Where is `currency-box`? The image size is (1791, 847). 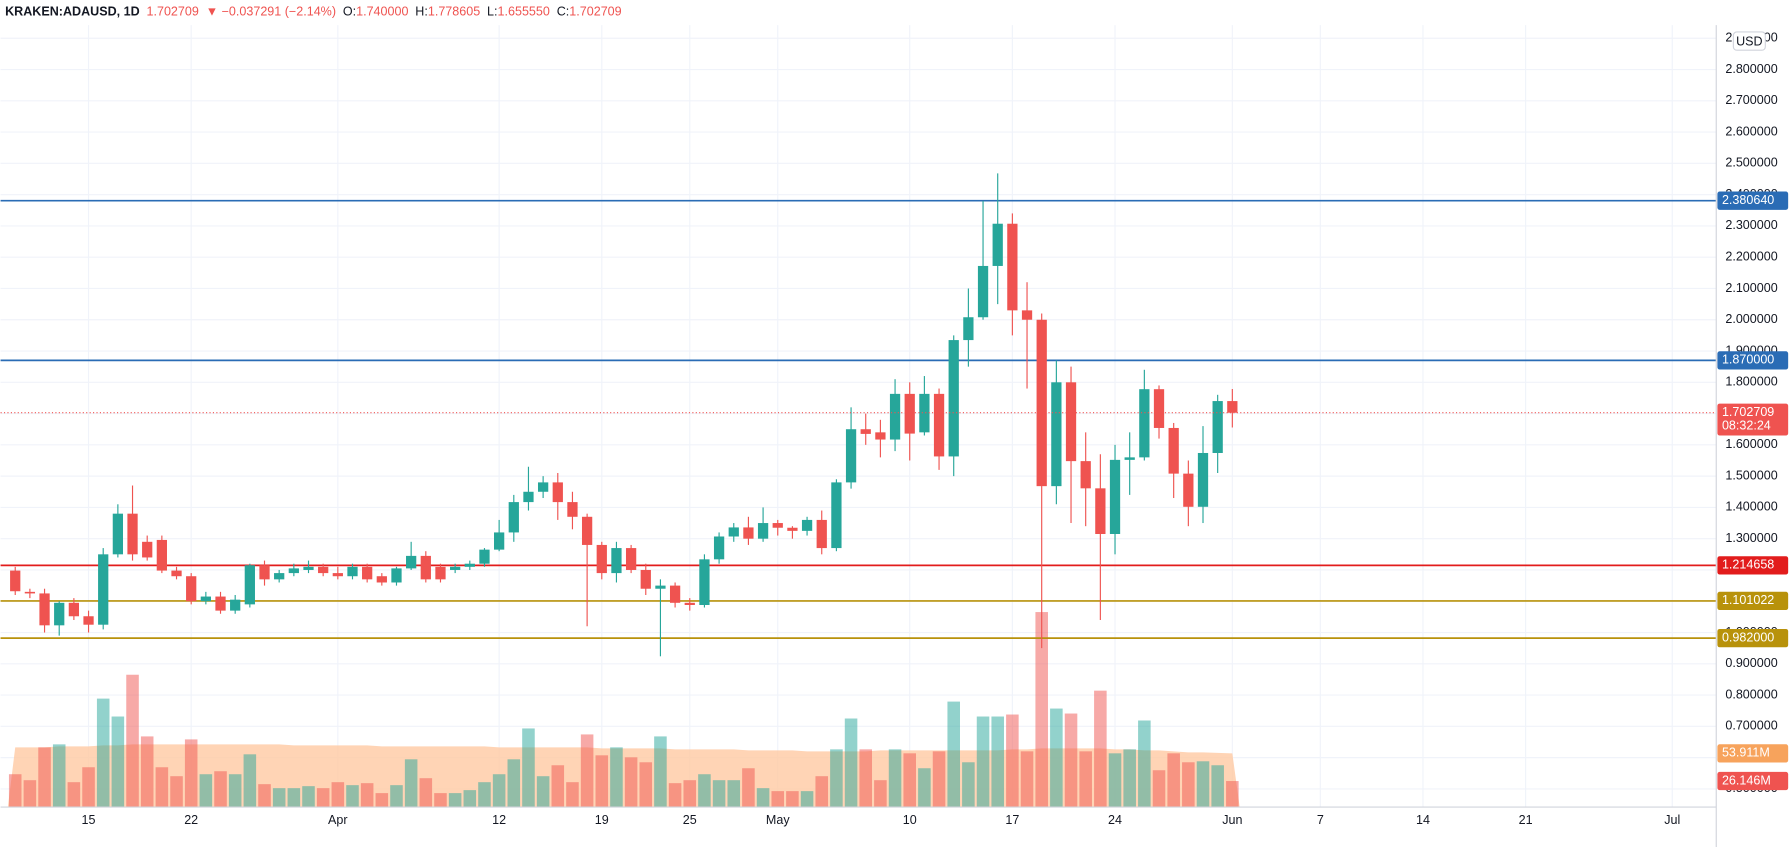
currency-box is located at coordinates (1749, 41).